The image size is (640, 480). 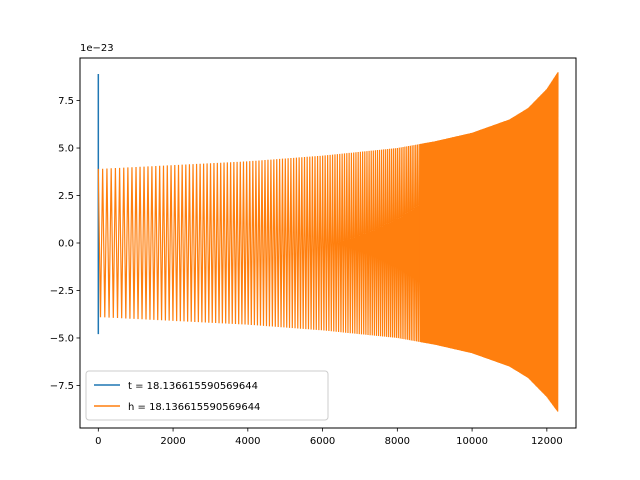 What do you see at coordinates (62, 338) in the screenshot?
I see `y-tick-label: −5.0` at bounding box center [62, 338].